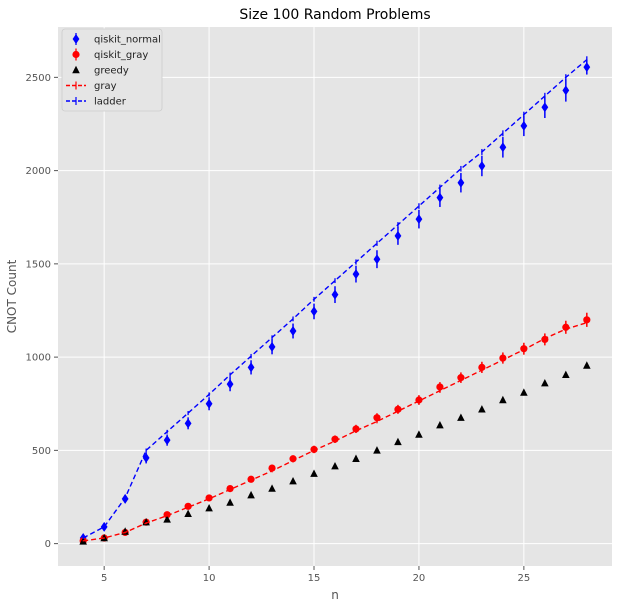 The width and height of the screenshot is (621, 609). I want to click on legend-item-gray: gray, so click(91, 86).